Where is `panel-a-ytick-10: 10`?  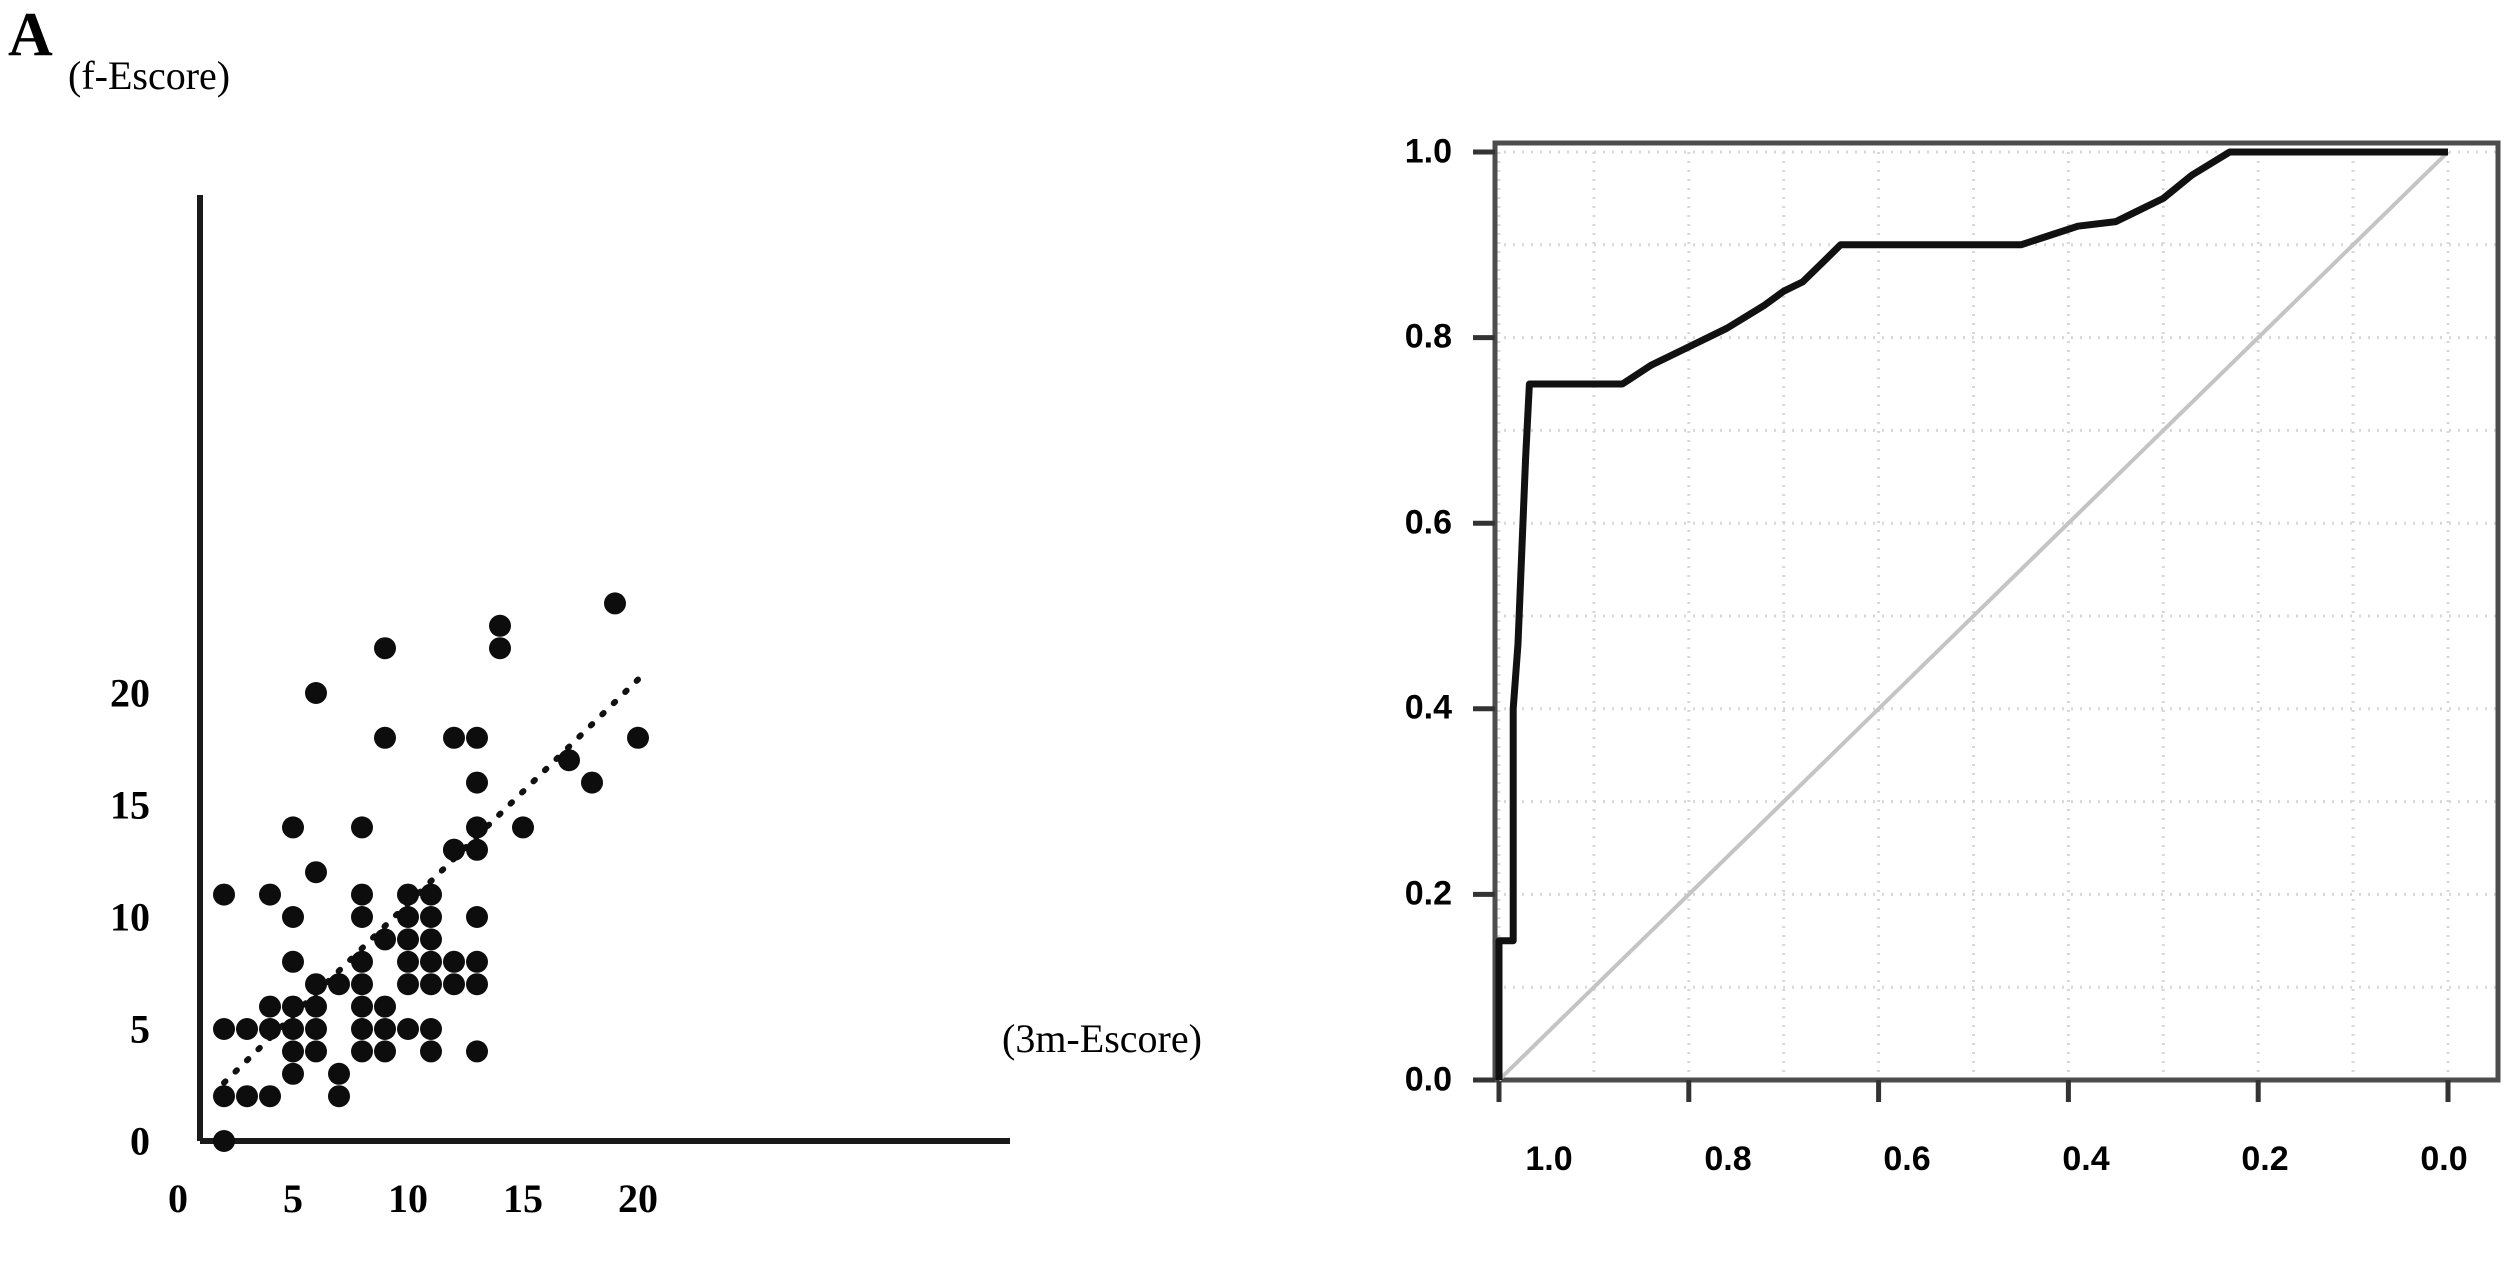
panel-a-ytick-10: 10 is located at coordinates (130, 917).